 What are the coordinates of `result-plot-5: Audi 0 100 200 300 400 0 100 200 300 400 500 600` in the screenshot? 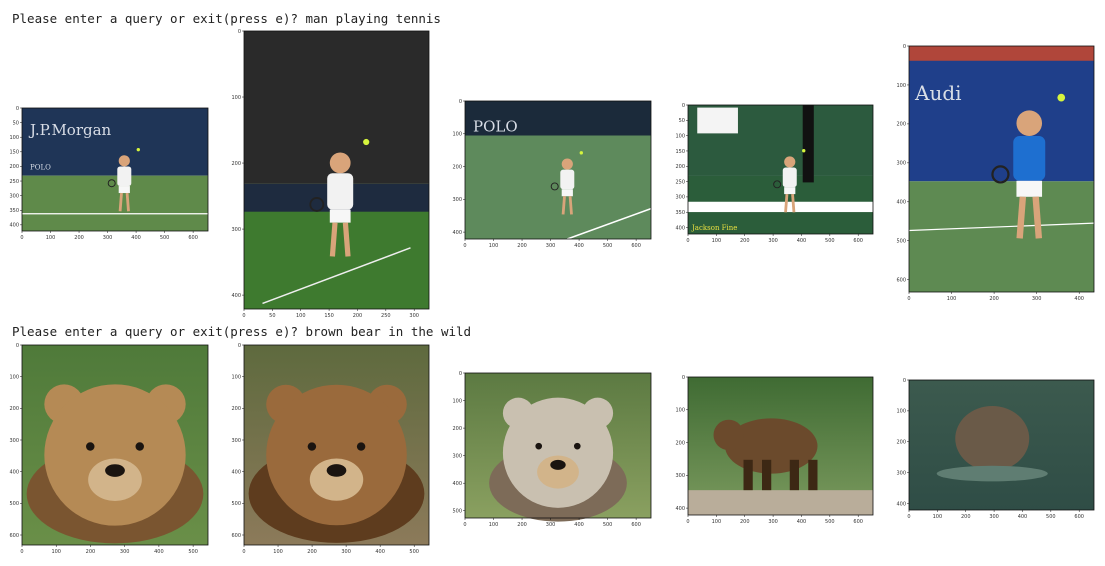 It's located at (997, 173).